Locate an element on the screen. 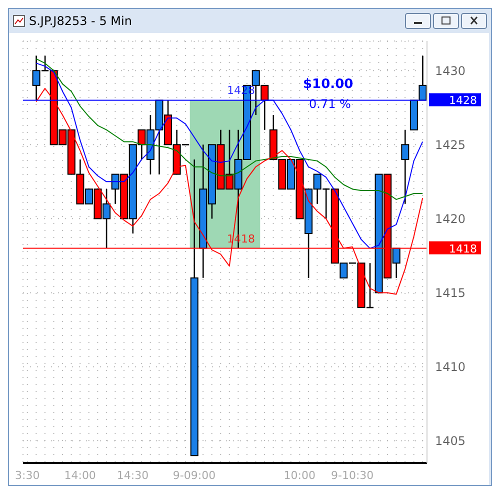  y-tick-label: 1415 is located at coordinates (450, 293).